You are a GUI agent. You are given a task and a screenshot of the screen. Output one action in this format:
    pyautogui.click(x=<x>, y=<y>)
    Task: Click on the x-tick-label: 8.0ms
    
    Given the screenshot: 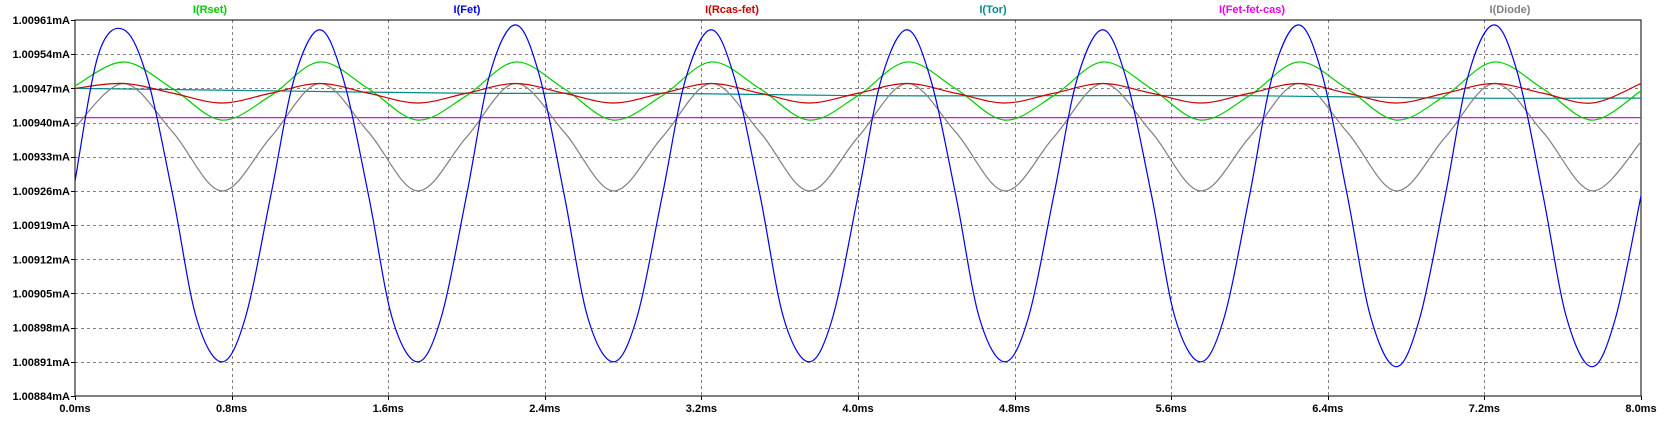 What is the action you would take?
    pyautogui.click(x=1640, y=409)
    